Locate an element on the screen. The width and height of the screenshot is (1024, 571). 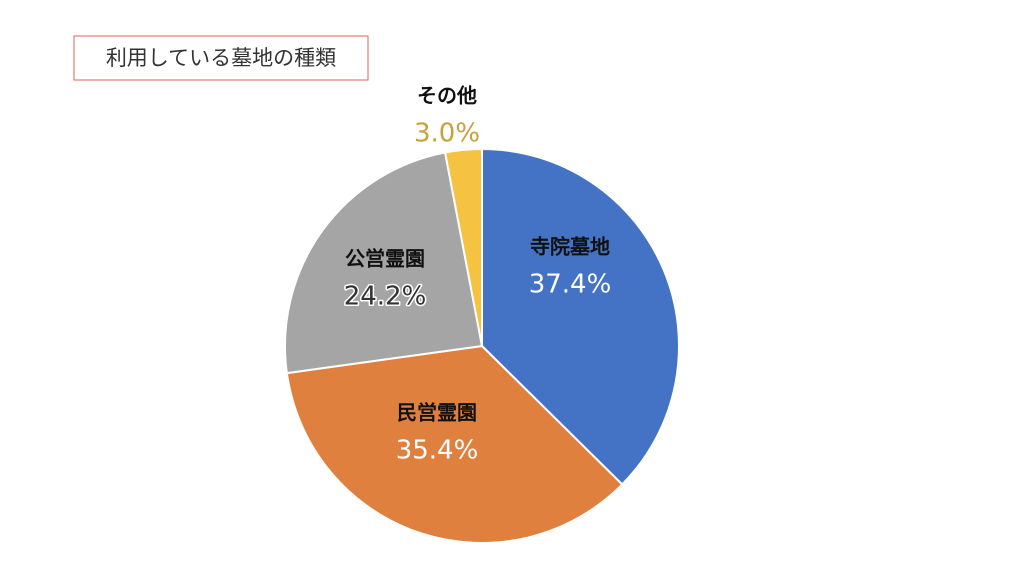
chart-title: 利用している墓地の種類 is located at coordinates (221, 58).